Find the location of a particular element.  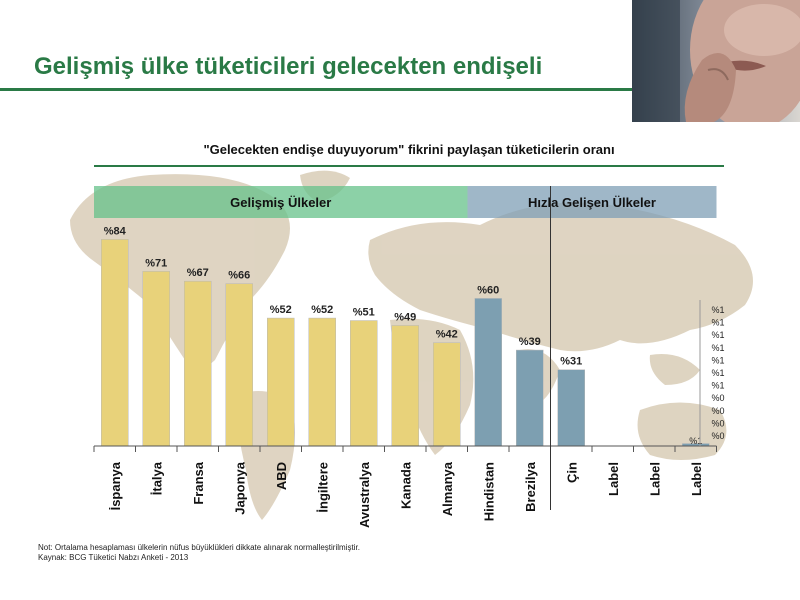

category-label-7: Avustralya is located at coordinates (364, 494).